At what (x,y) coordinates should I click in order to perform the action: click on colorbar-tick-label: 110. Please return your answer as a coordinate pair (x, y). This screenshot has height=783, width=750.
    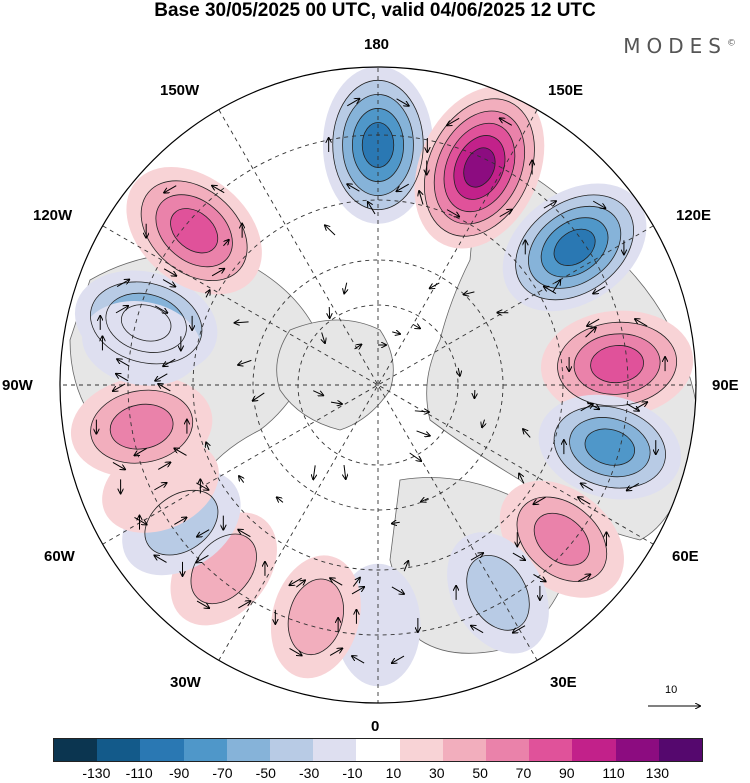
    Looking at the image, I should click on (613, 773).